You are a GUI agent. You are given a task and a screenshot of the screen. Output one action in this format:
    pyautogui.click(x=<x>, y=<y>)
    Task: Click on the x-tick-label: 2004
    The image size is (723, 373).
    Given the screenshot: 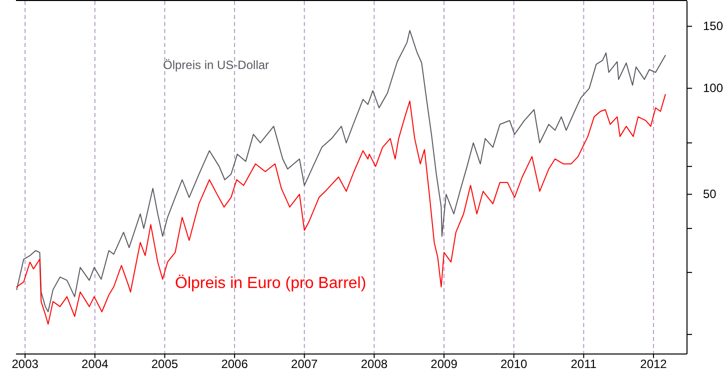 What is the action you would take?
    pyautogui.click(x=95, y=364)
    